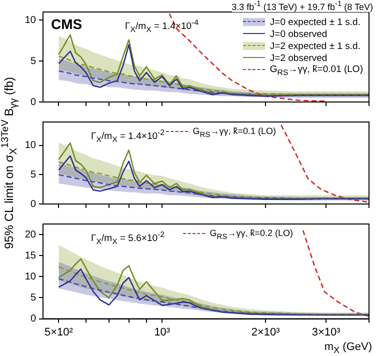 The width and height of the screenshot is (376, 356). What do you see at coordinates (265, 332) in the screenshot?
I see `x-tick-label: 2×10³` at bounding box center [265, 332].